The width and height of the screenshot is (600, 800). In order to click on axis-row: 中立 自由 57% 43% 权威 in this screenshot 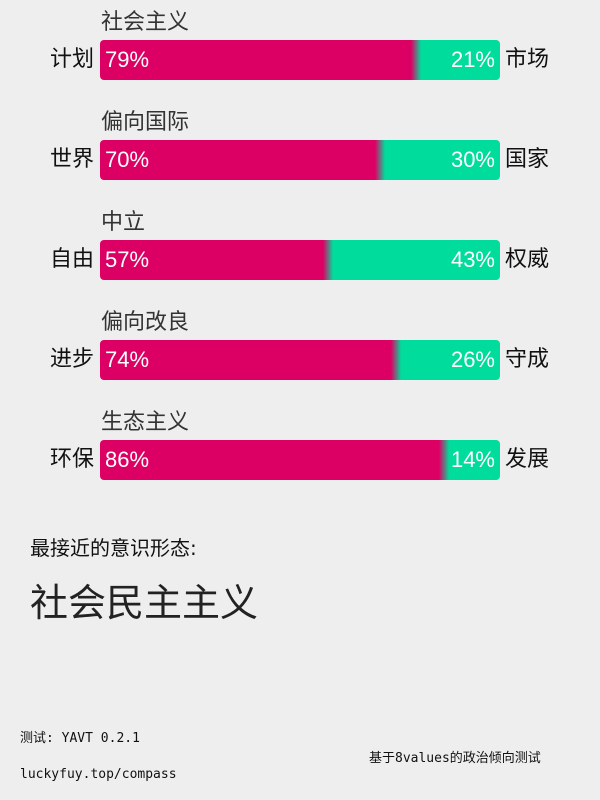, I will do `click(300, 250)`.